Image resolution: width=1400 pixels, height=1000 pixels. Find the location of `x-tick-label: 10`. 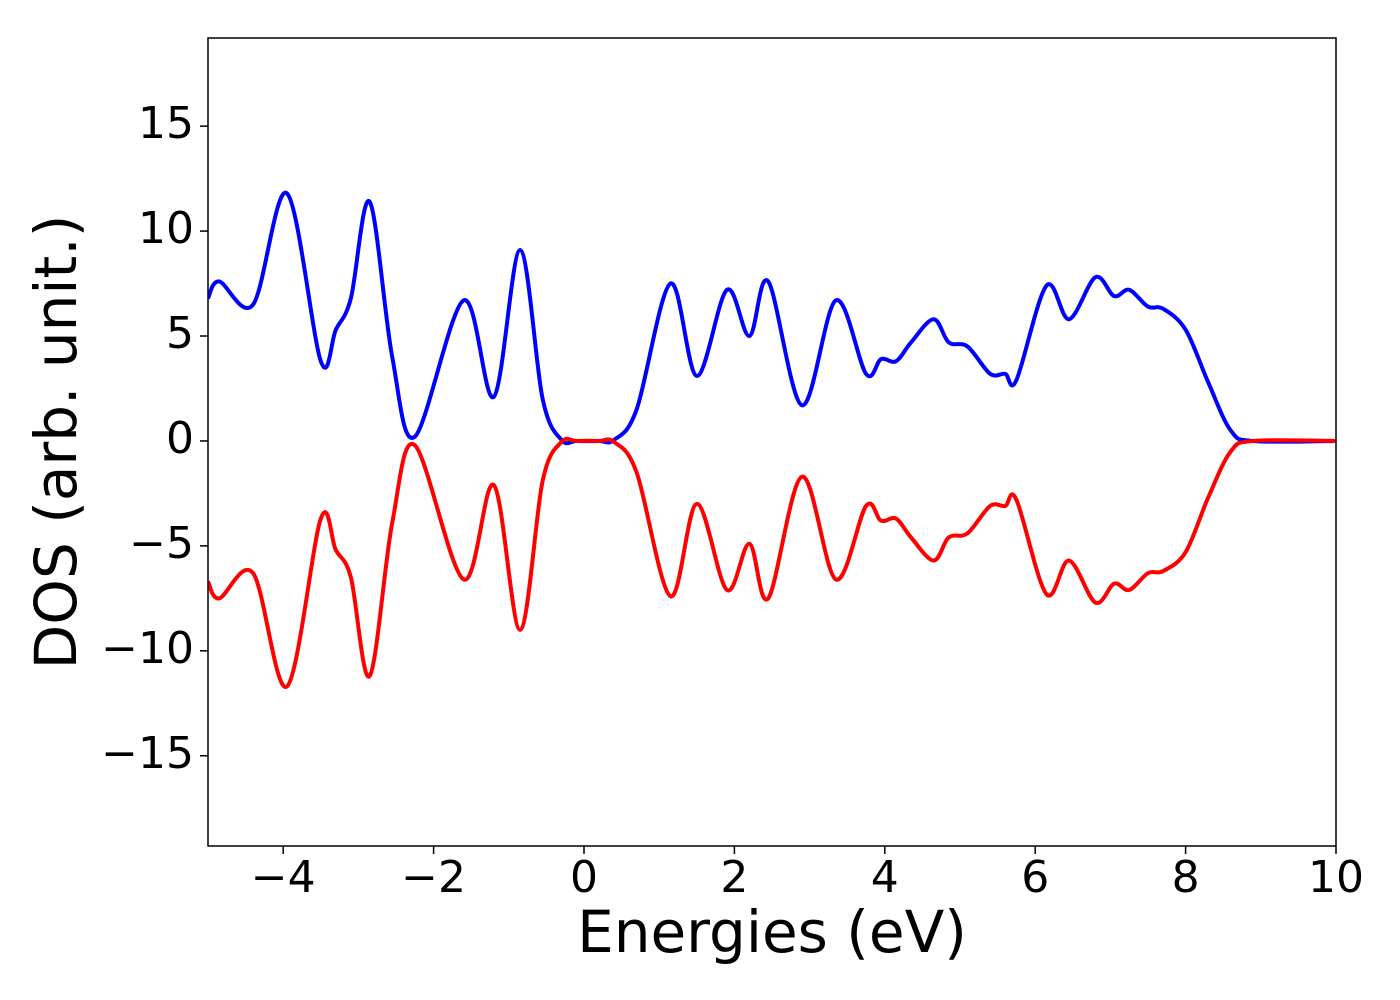

x-tick-label: 10 is located at coordinates (1336, 877).